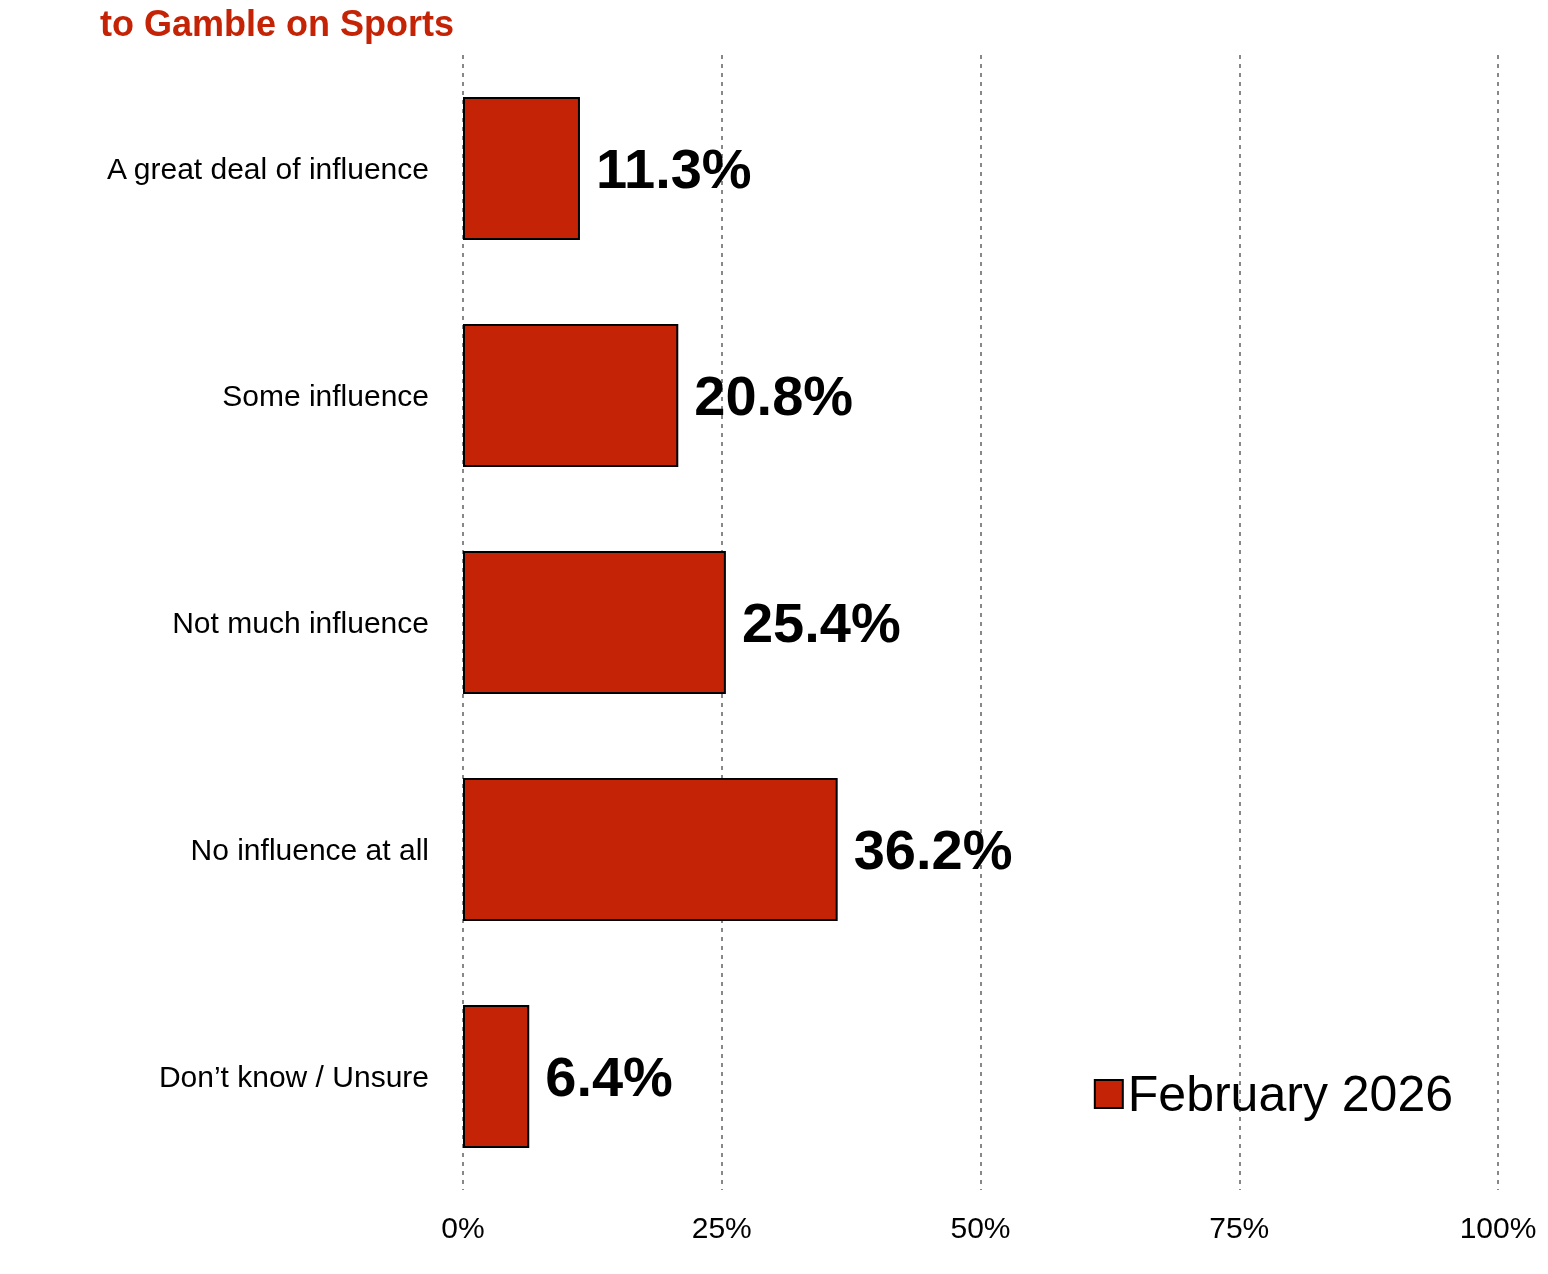 Image resolution: width=1548 pixels, height=1274 pixels. What do you see at coordinates (609, 1076) in the screenshot?
I see `data-label: 6.4%` at bounding box center [609, 1076].